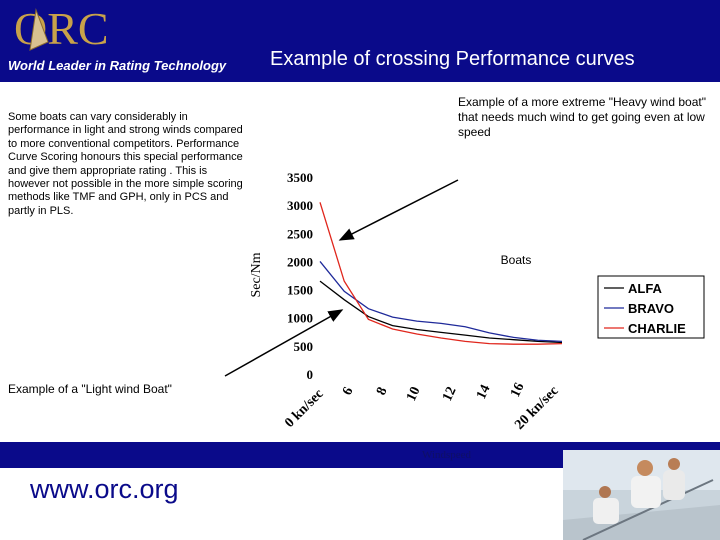  What do you see at coordinates (348, 391) in the screenshot?
I see `x-tick-label: 6` at bounding box center [348, 391].